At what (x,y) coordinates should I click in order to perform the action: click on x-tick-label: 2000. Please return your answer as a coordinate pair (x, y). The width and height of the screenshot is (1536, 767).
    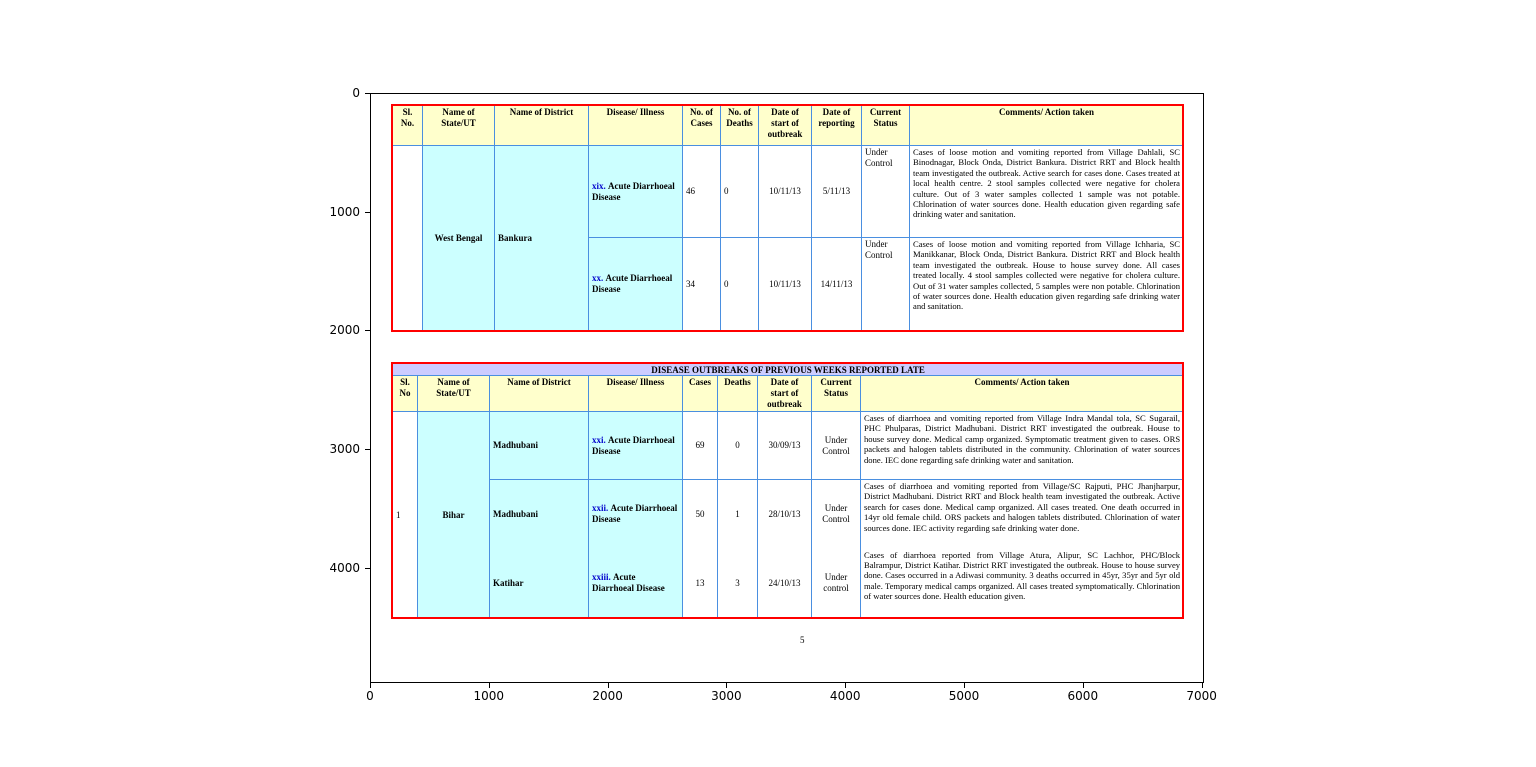
    Looking at the image, I should click on (607, 696).